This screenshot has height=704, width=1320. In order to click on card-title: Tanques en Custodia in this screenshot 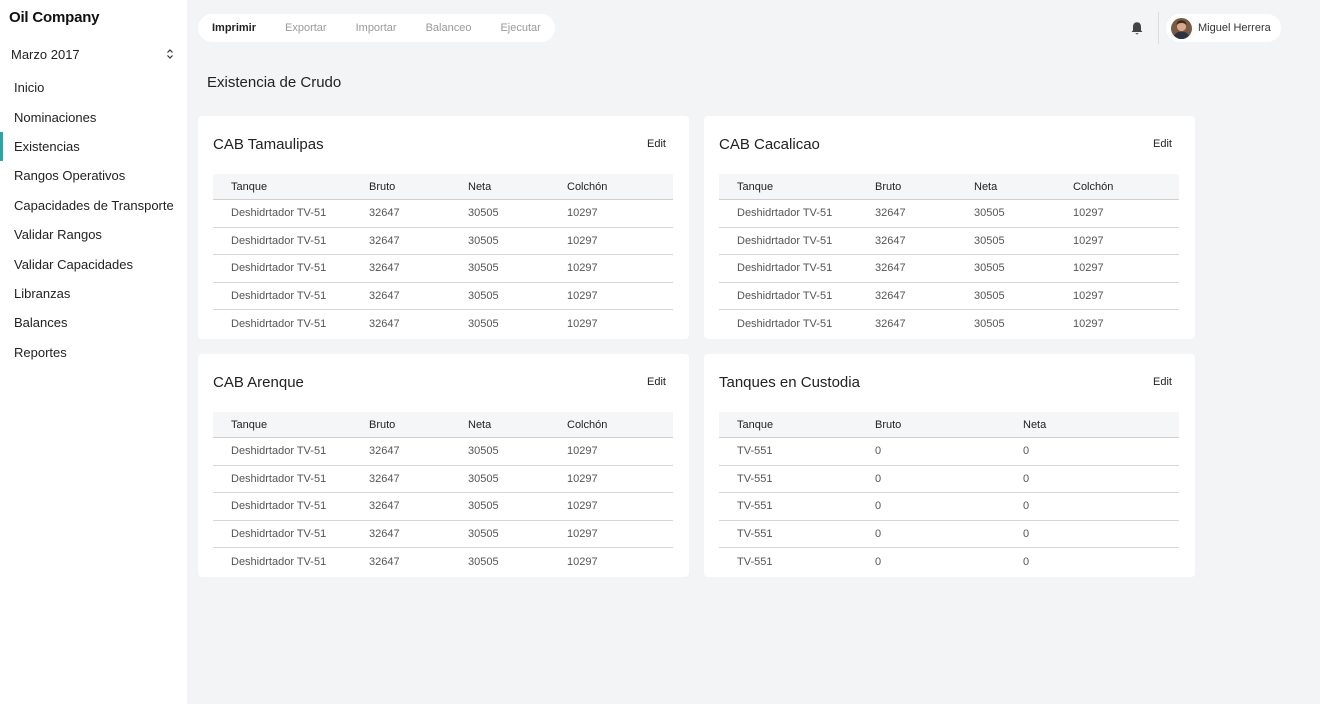, I will do `click(789, 382)`.